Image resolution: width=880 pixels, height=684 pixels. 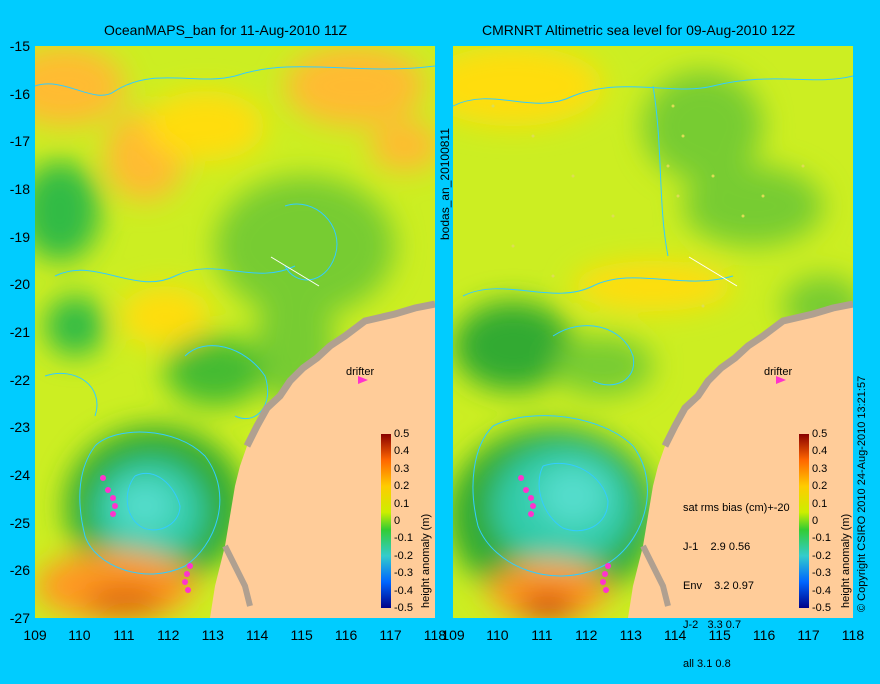 What do you see at coordinates (19, 236) in the screenshot?
I see `y-tick-label: -19` at bounding box center [19, 236].